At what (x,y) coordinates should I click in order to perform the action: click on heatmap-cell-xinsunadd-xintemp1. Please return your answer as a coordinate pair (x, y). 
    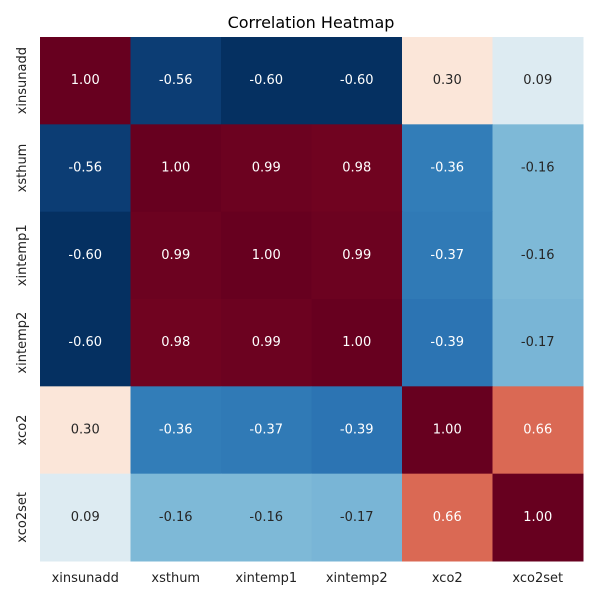
    Looking at the image, I should click on (266, 81).